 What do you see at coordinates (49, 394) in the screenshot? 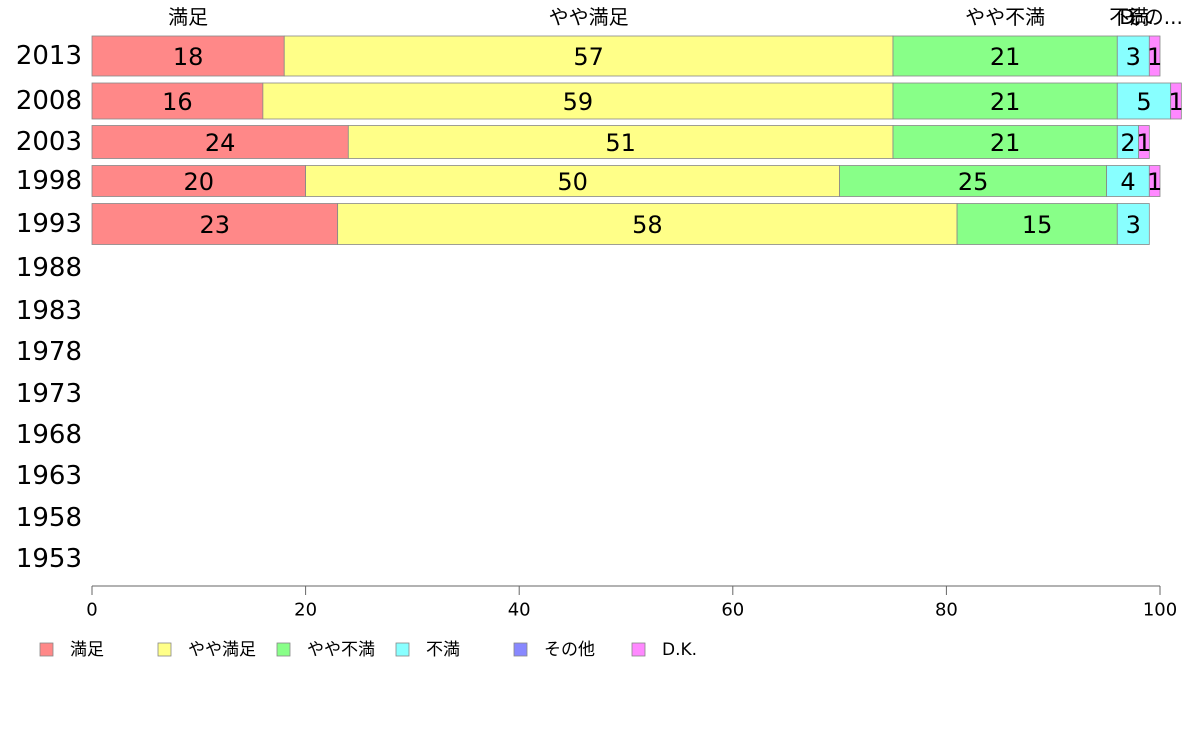
I see `y-tick-label: 1973` at bounding box center [49, 394].